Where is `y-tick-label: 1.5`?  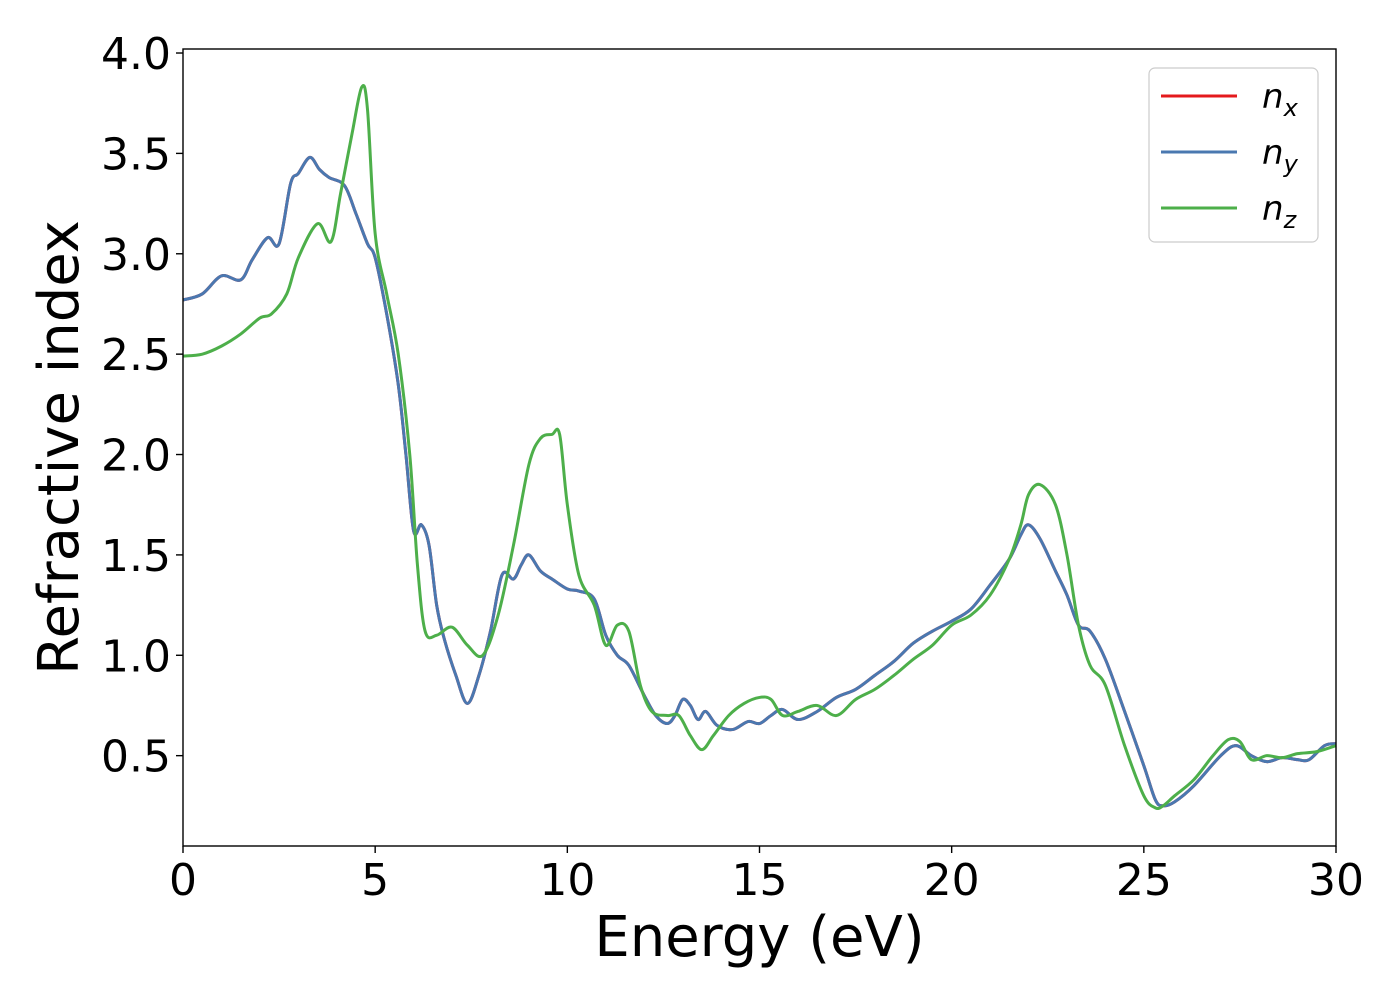 y-tick-label: 1.5 is located at coordinates (136, 556).